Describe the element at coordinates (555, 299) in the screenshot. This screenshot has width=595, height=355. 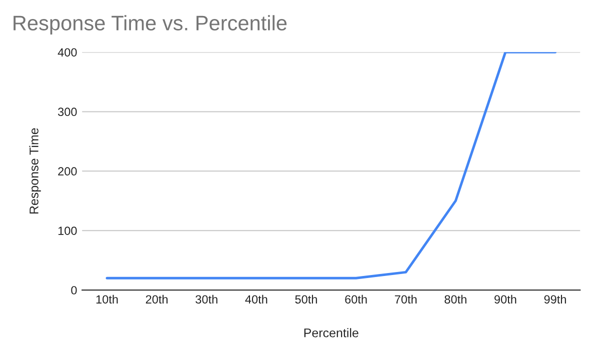
I see `x-tick-label: 99th` at that location.